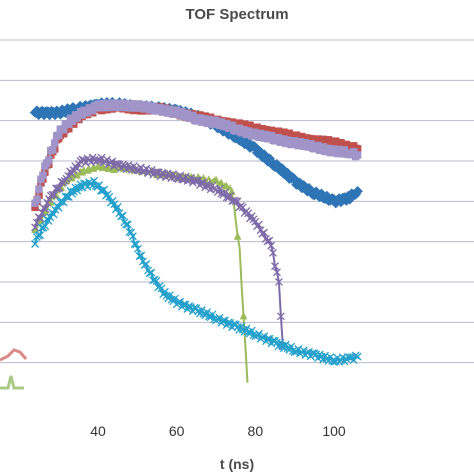 Image resolution: width=474 pixels, height=474 pixels. What do you see at coordinates (177, 431) in the screenshot?
I see `x-tick-label: 60` at bounding box center [177, 431].